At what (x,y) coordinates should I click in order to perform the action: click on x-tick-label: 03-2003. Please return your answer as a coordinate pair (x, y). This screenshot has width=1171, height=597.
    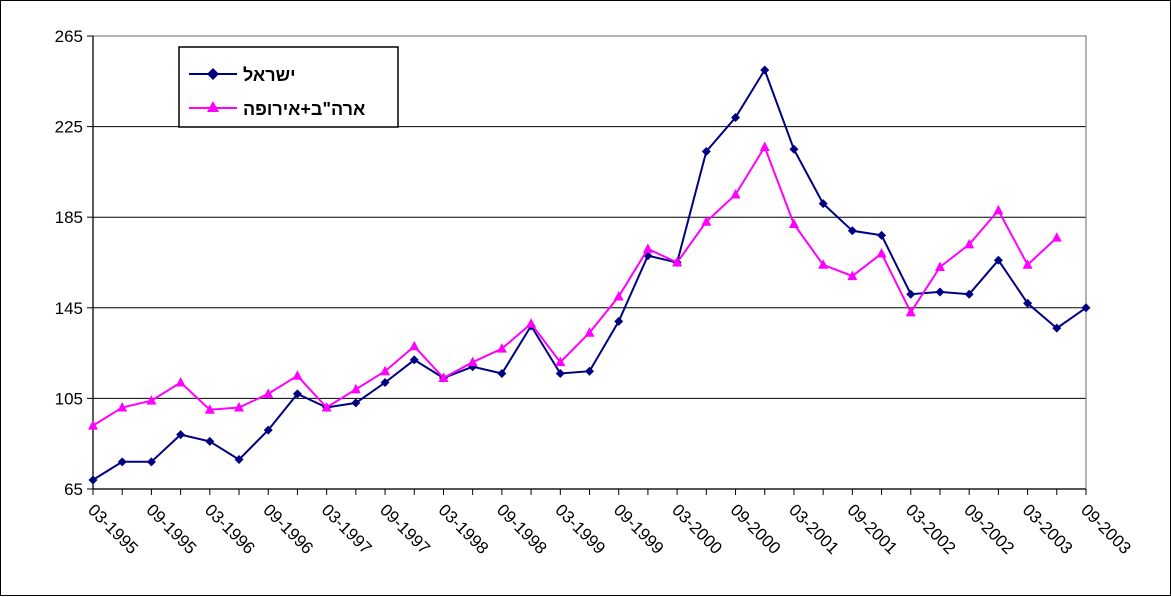
    Looking at the image, I should click on (1048, 529).